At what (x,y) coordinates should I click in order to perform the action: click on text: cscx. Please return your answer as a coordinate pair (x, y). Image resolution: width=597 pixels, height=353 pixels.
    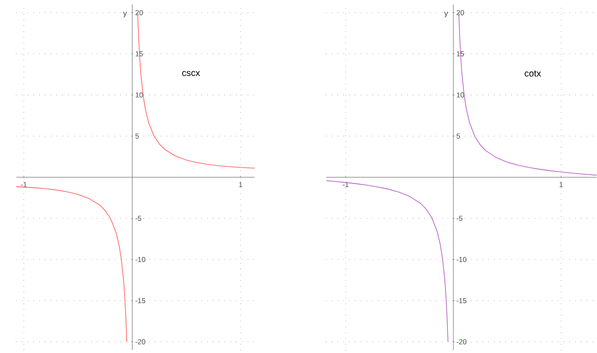
    Looking at the image, I should click on (191, 73).